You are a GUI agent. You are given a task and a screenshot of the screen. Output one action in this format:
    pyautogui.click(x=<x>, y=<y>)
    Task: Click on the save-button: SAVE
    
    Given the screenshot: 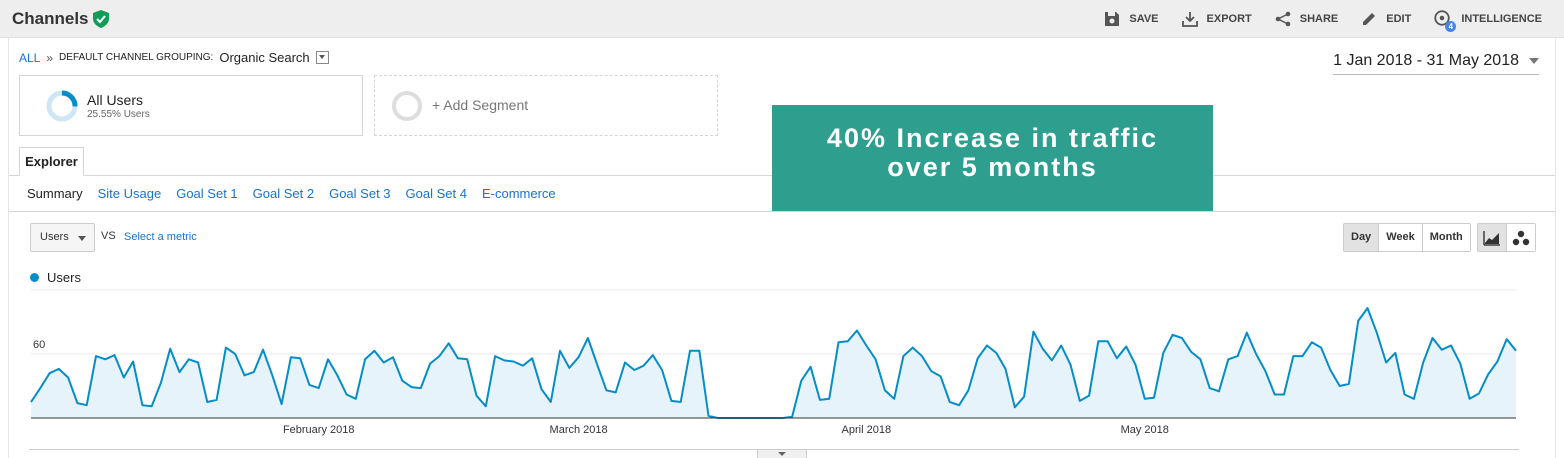 What is the action you would take?
    pyautogui.click(x=1131, y=19)
    